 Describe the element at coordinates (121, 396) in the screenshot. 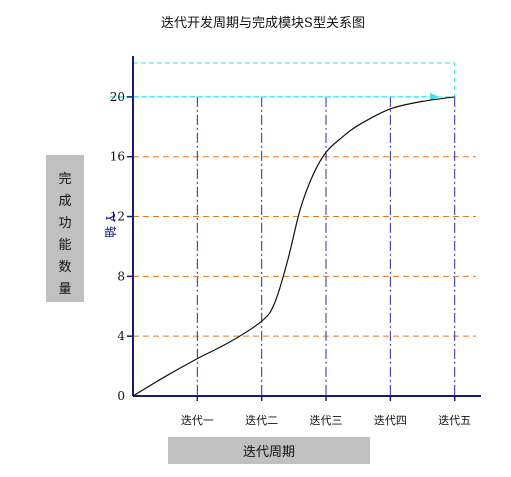

I see `y-tick-label-0: 0` at that location.